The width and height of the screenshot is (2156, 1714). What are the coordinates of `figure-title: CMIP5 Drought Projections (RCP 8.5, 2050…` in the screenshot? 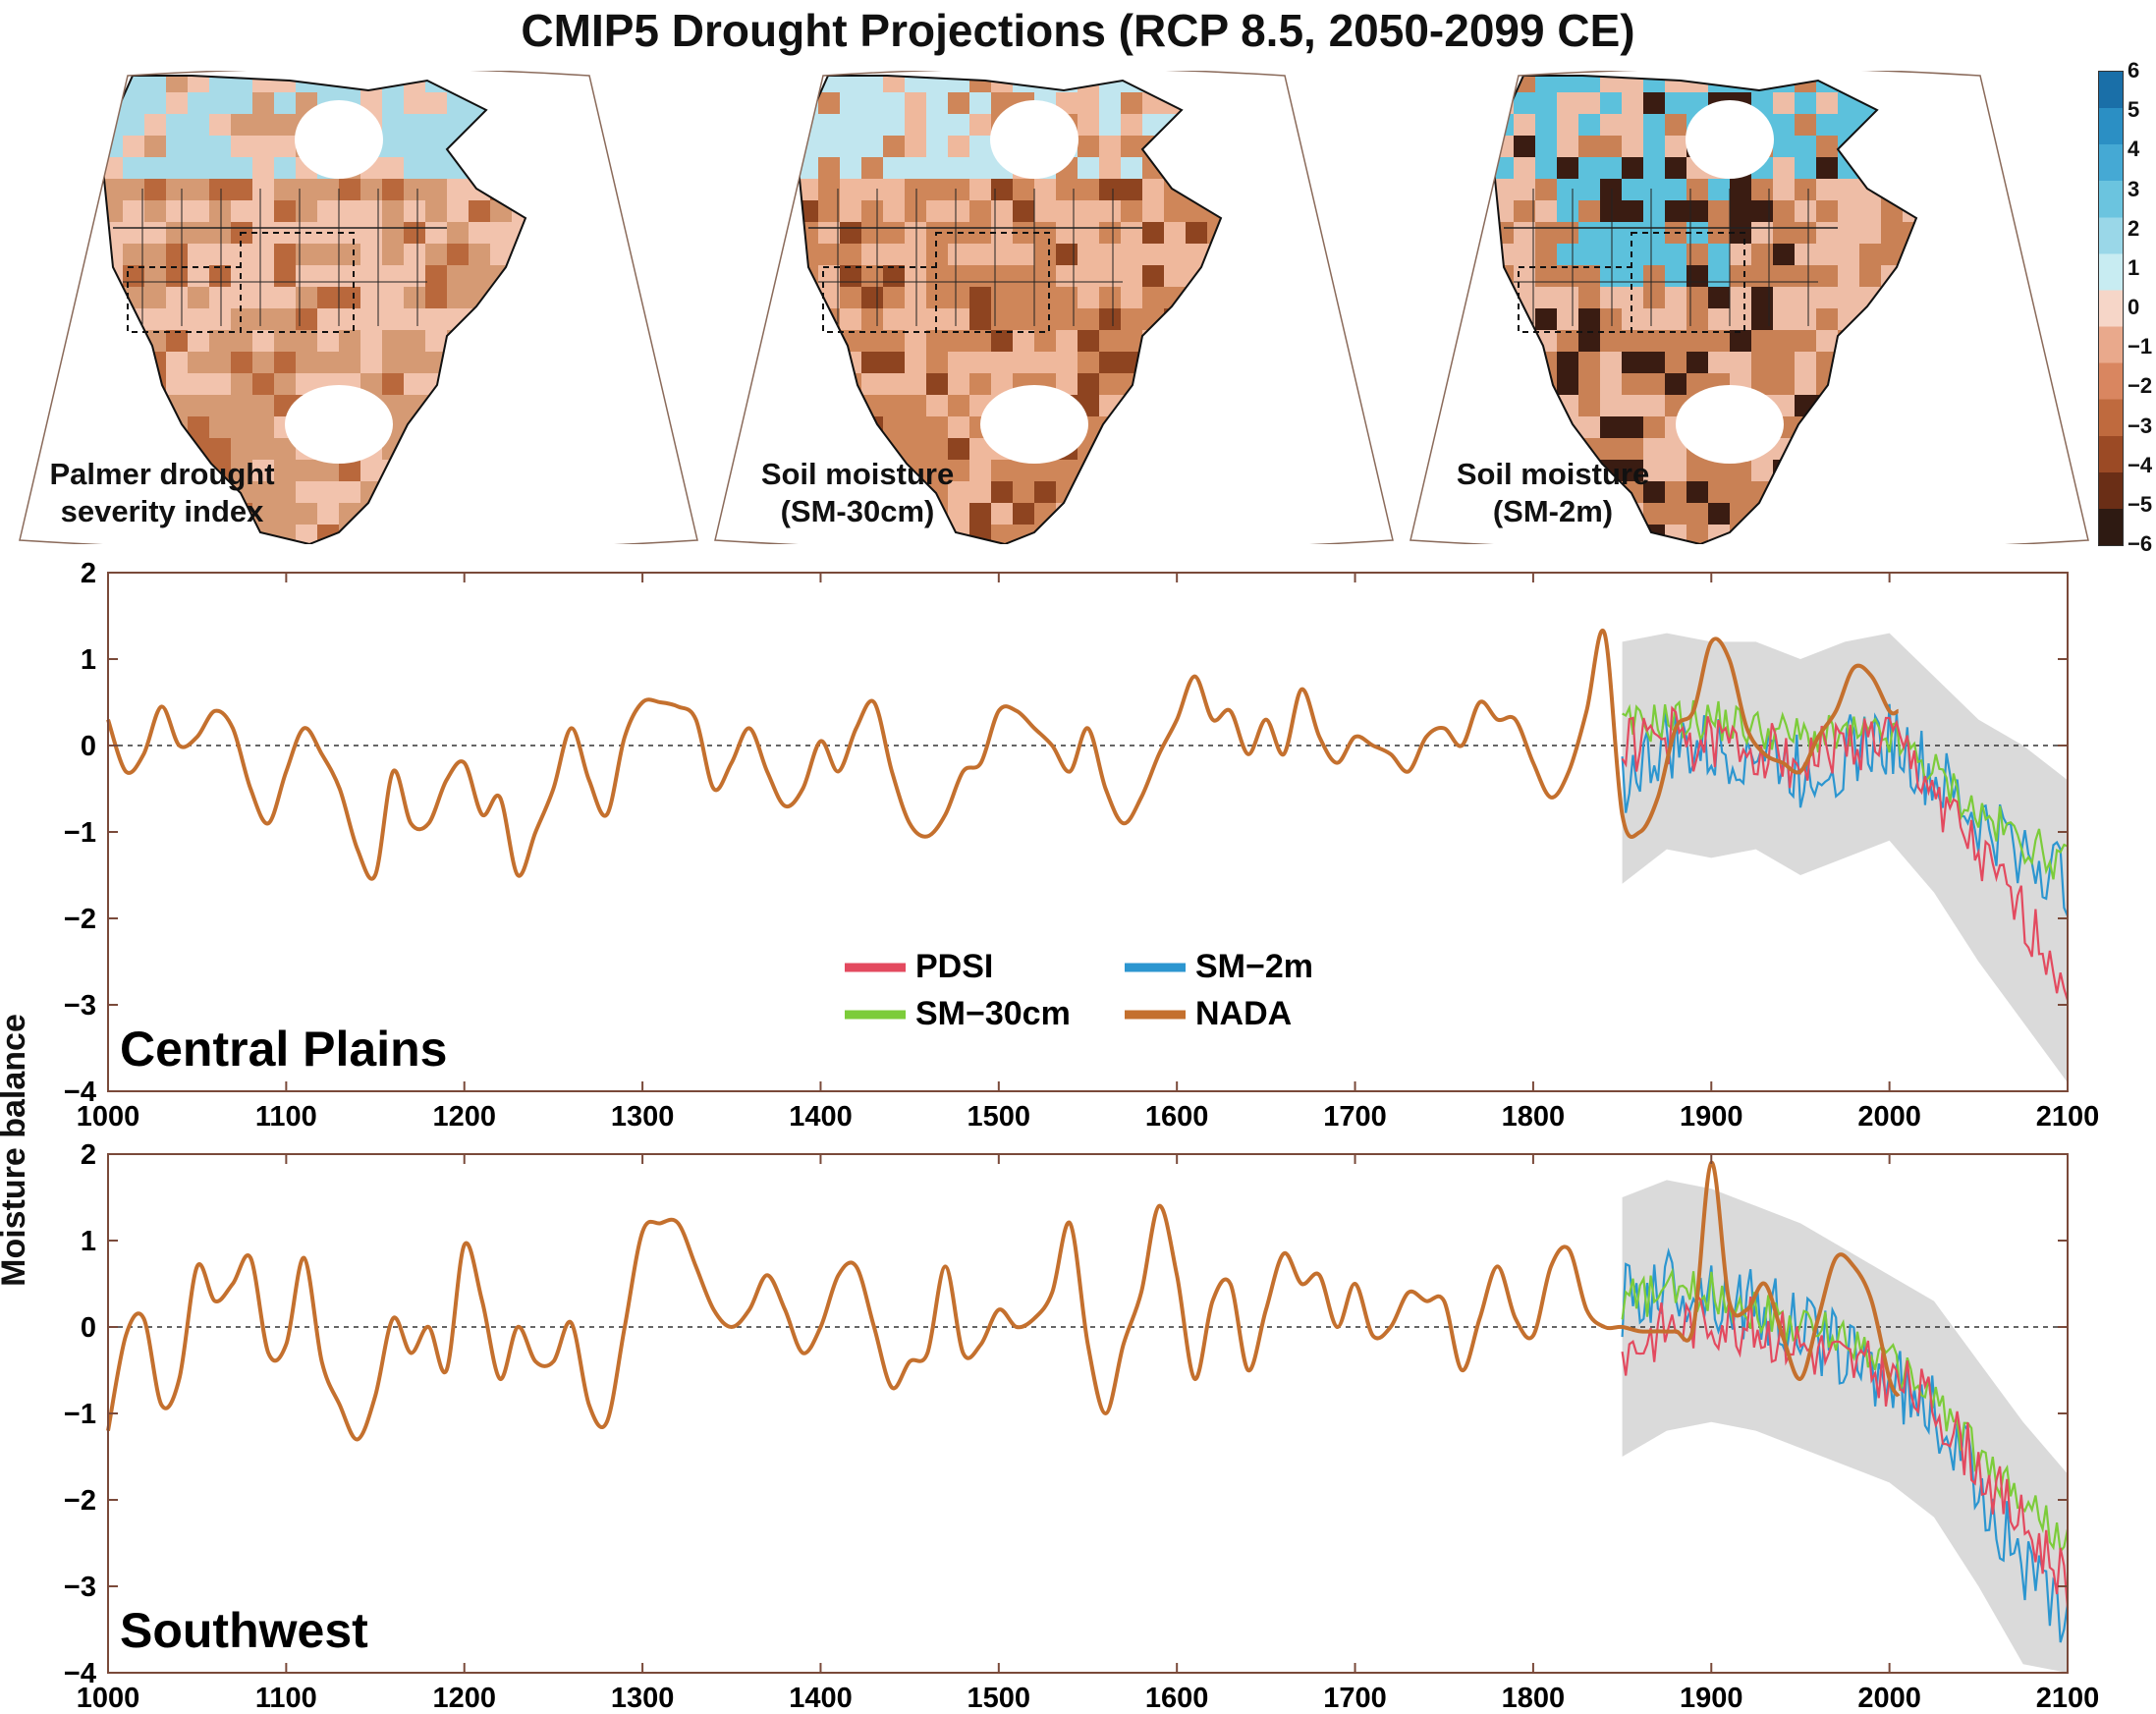 It's located at (1078, 30).